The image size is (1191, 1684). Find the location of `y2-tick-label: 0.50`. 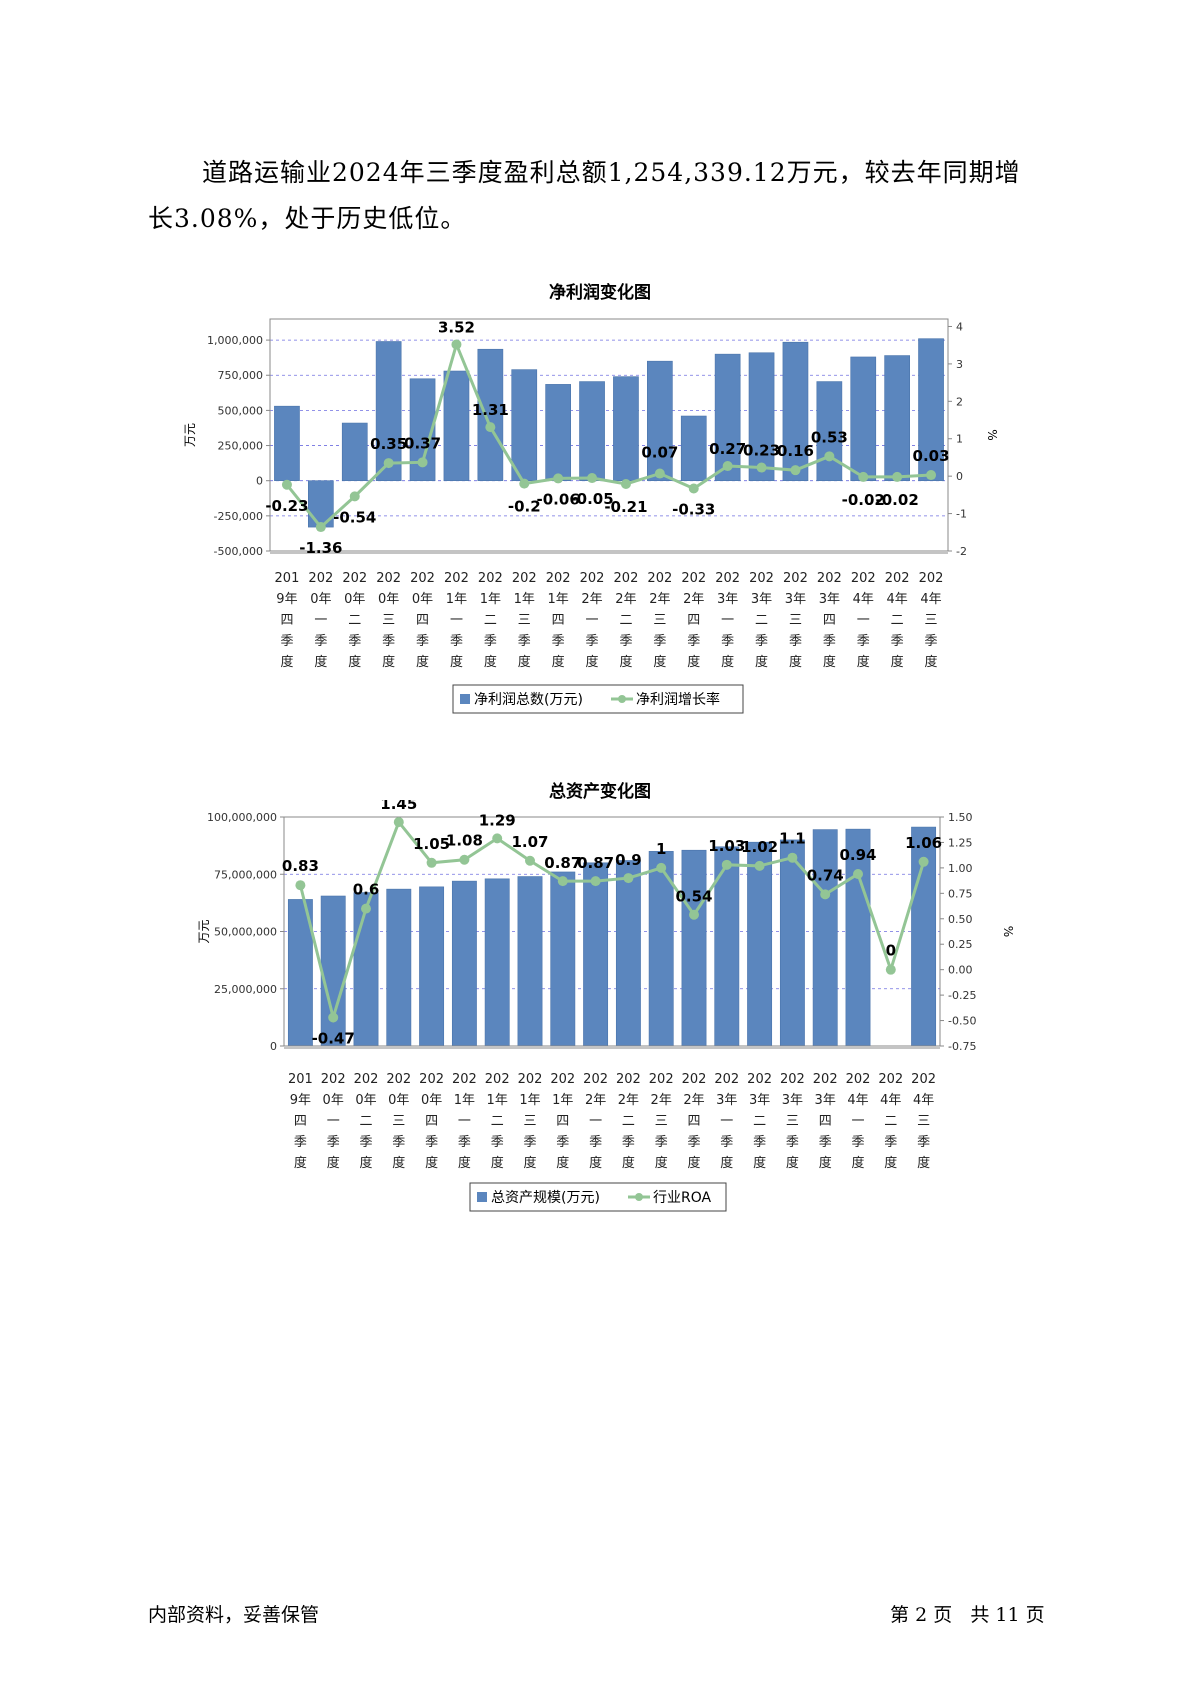

y2-tick-label: 0.50 is located at coordinates (960, 919).